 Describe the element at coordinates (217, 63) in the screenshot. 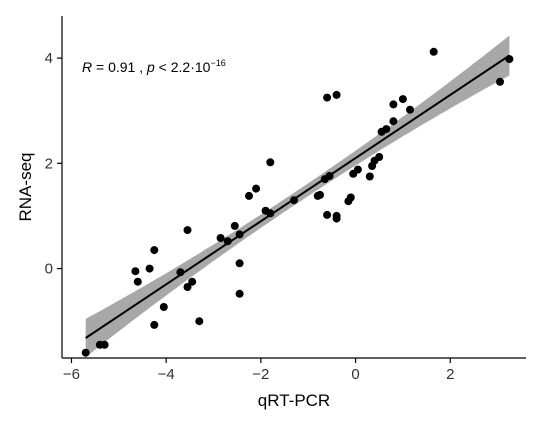

I see `p-exponent: −16` at that location.